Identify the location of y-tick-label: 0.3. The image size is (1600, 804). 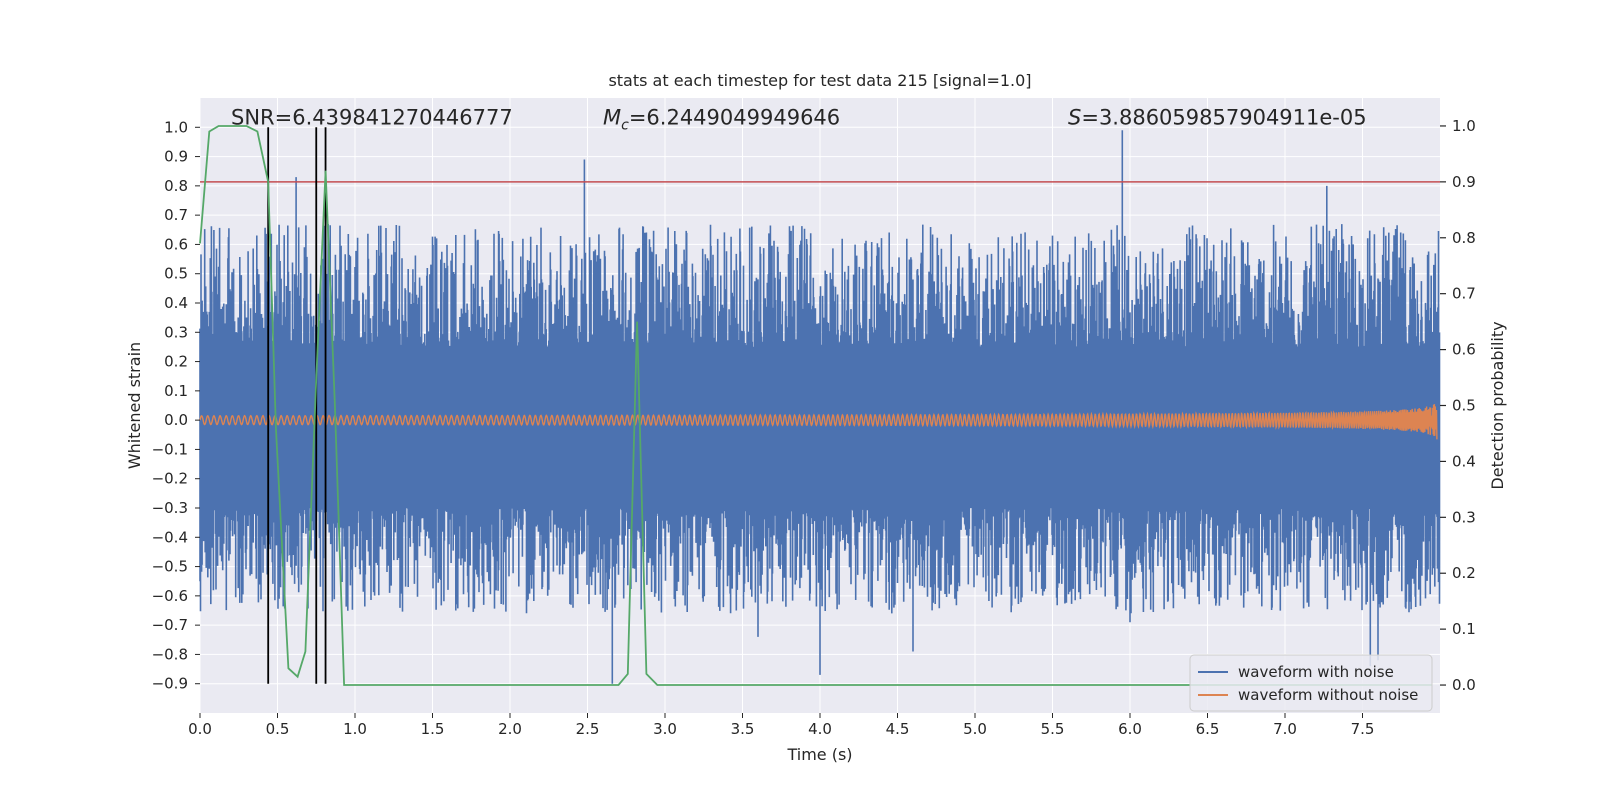
(176, 332).